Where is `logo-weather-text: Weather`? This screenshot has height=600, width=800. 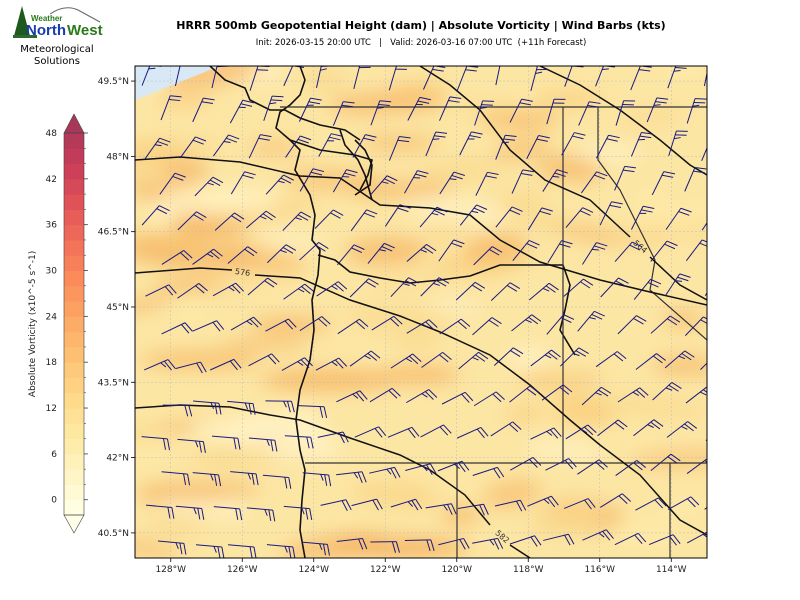 logo-weather-text: Weather is located at coordinates (46, 18).